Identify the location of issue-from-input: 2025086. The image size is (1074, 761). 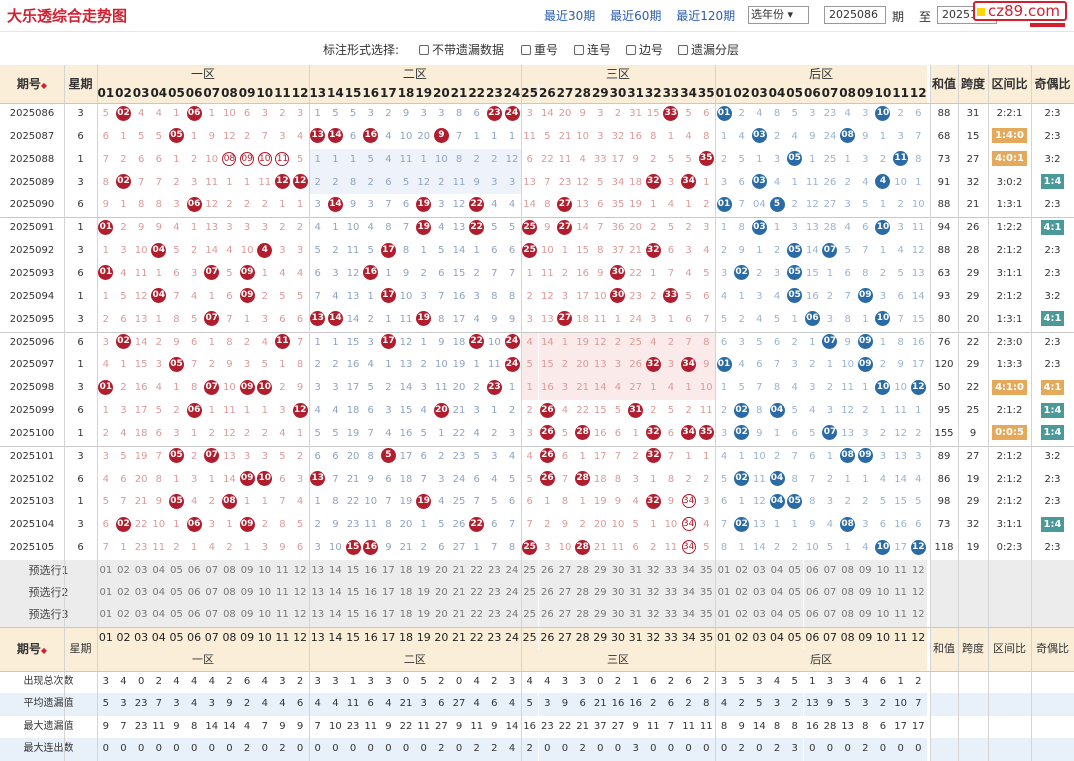
(855, 15).